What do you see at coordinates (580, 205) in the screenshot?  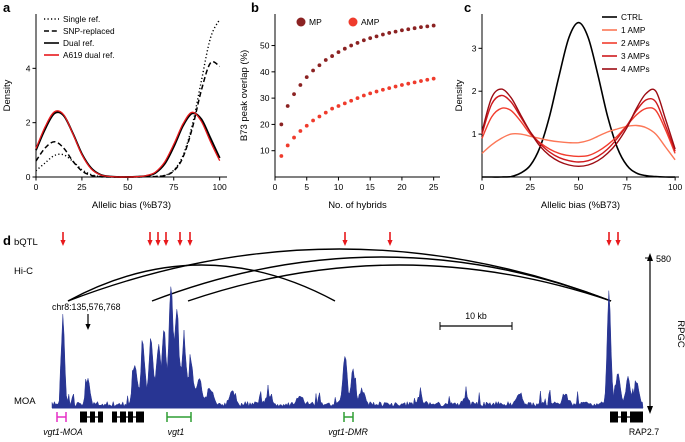 I see `x-axis-label: Allelic bias (%B73)` at bounding box center [580, 205].